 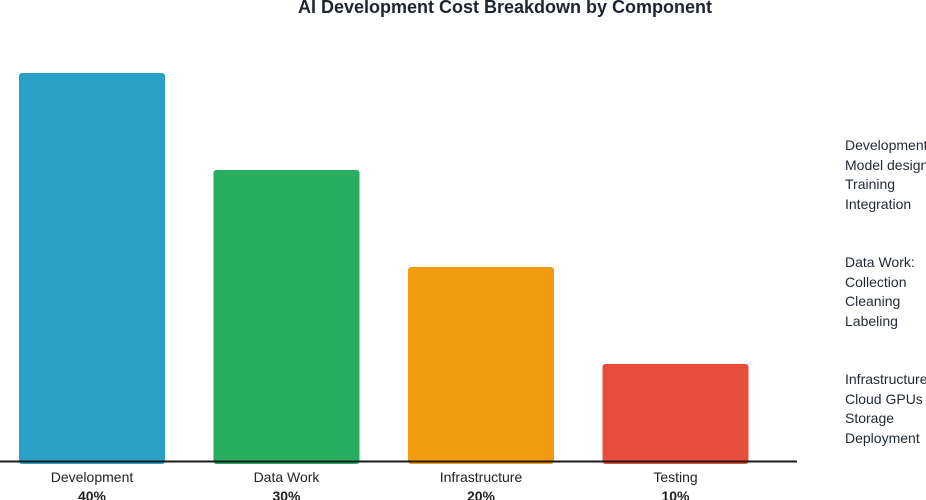 What do you see at coordinates (884, 398) in the screenshot?
I see `note-line: Cloud GPUs` at bounding box center [884, 398].